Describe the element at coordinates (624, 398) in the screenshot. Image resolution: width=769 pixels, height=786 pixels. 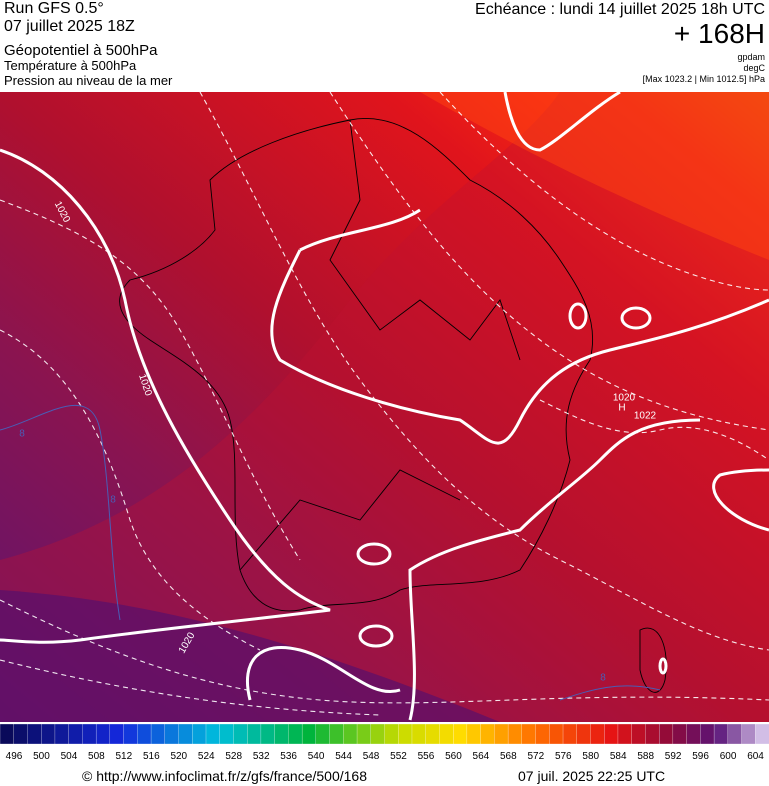
I see `isobar-label: 1020` at that location.